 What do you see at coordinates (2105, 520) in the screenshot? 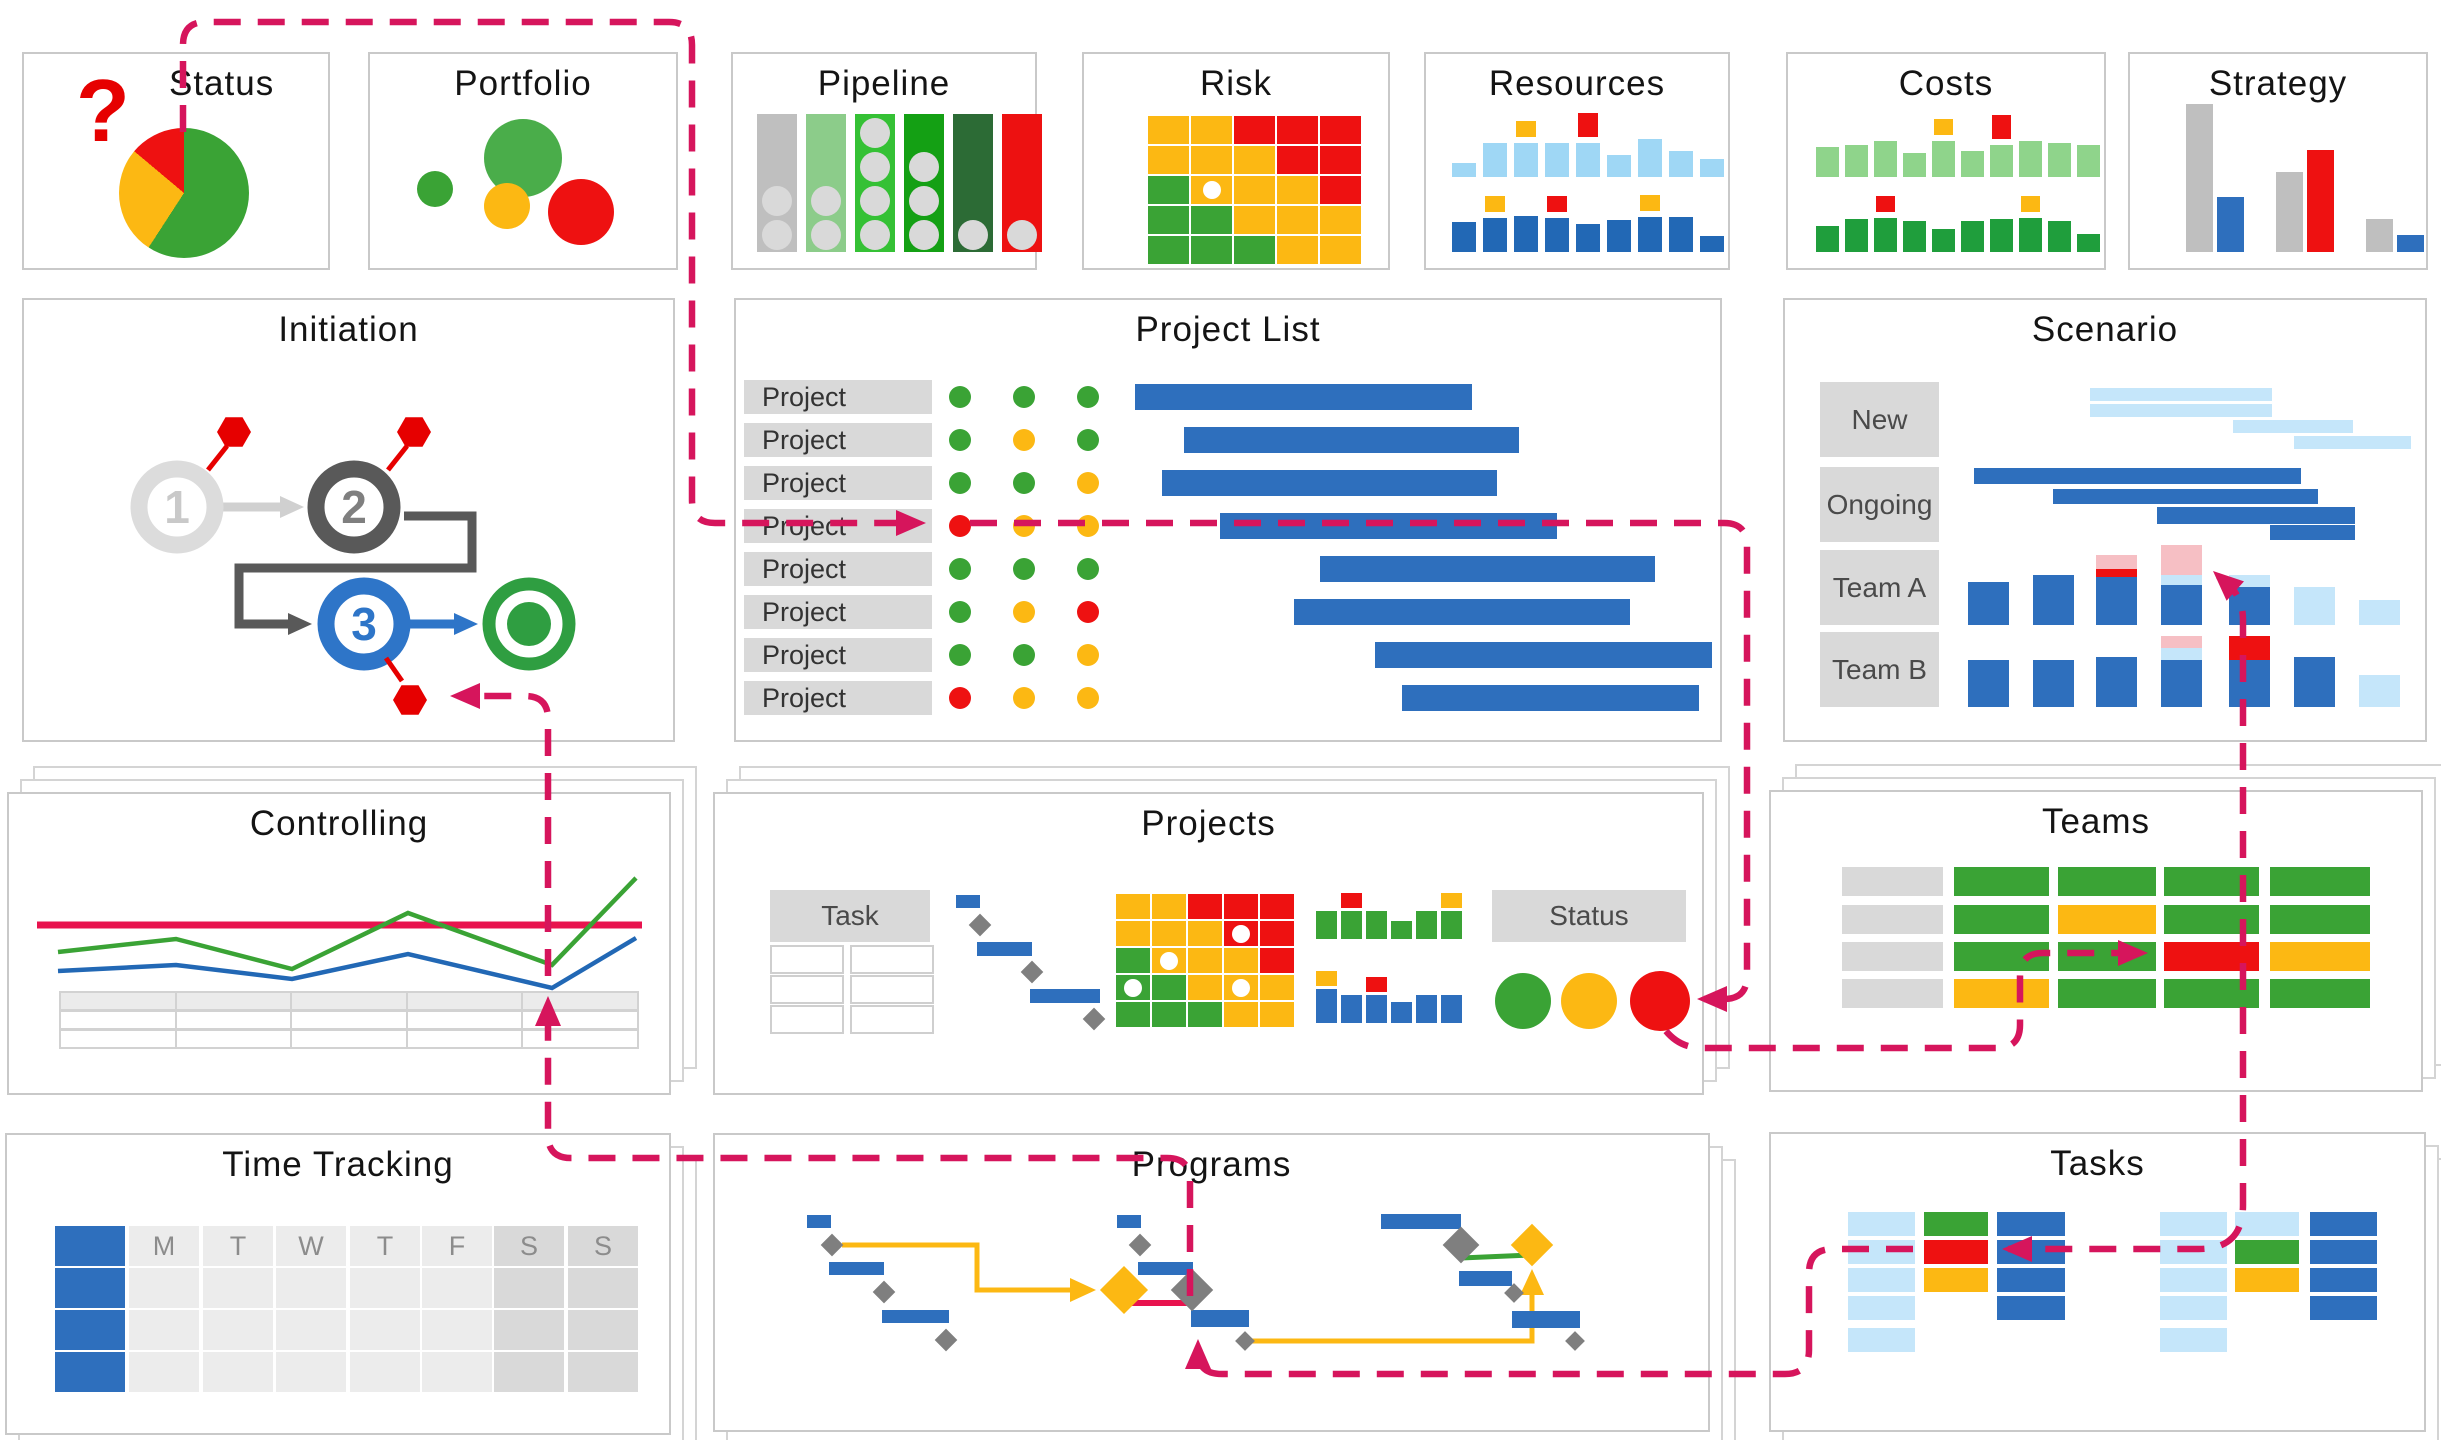
I see `panel-scenario: Scenario New Ongoing Team A Team B` at bounding box center [2105, 520].